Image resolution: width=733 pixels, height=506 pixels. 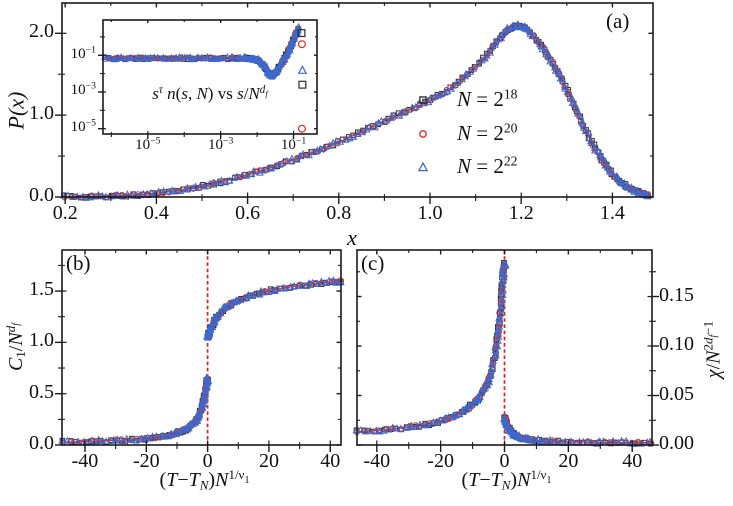 I want to click on legend-item-3: N = 222, so click(x=487, y=166).